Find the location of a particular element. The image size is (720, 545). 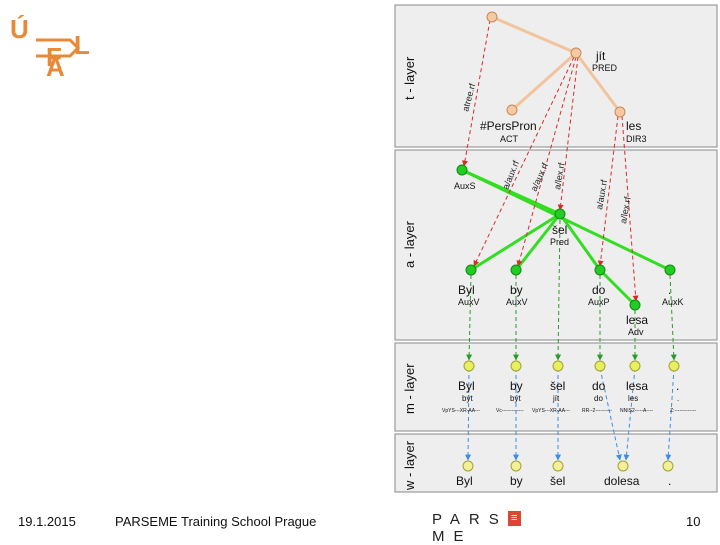

a-edge-sel-byl is located at coordinates (515, 242).